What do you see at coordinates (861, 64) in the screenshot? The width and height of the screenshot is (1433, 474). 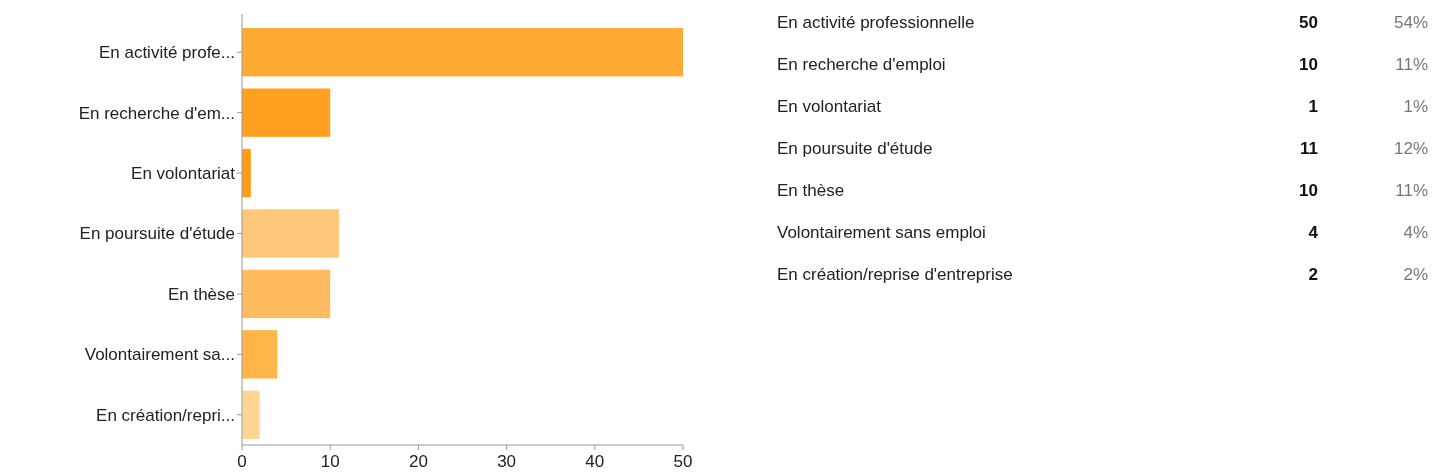 I see `text: En recherche d'emploi` at bounding box center [861, 64].